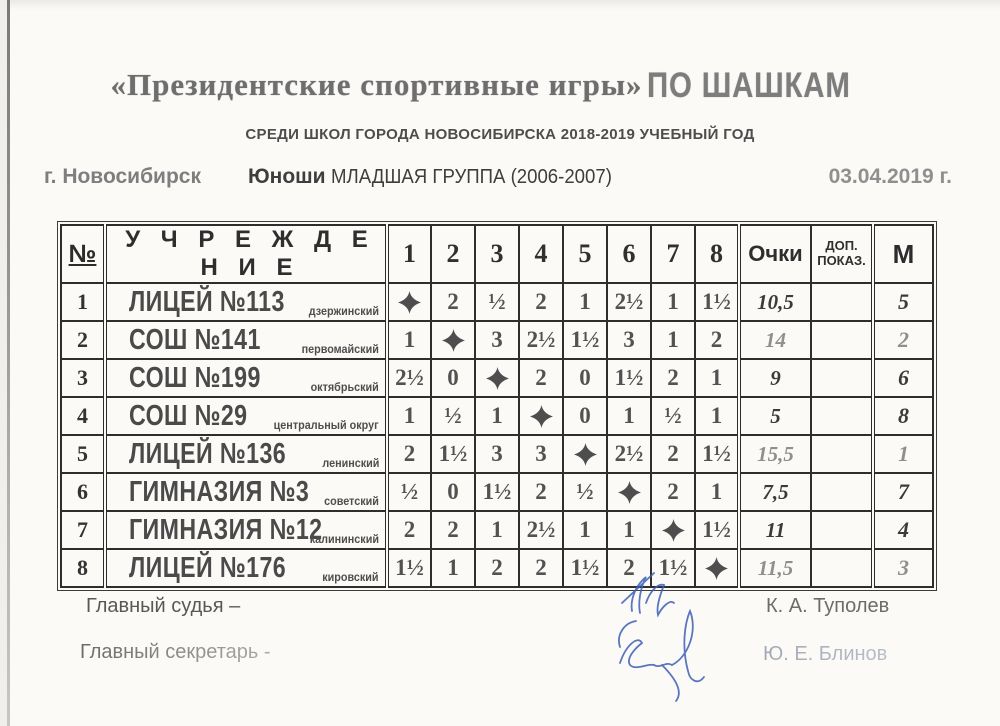 The image size is (1000, 726). What do you see at coordinates (497, 416) in the screenshot?
I see `table-row: 4 СОШ №29 центральный округ 1 ½ 1 0 1 ½ 1 5 8` at bounding box center [497, 416].